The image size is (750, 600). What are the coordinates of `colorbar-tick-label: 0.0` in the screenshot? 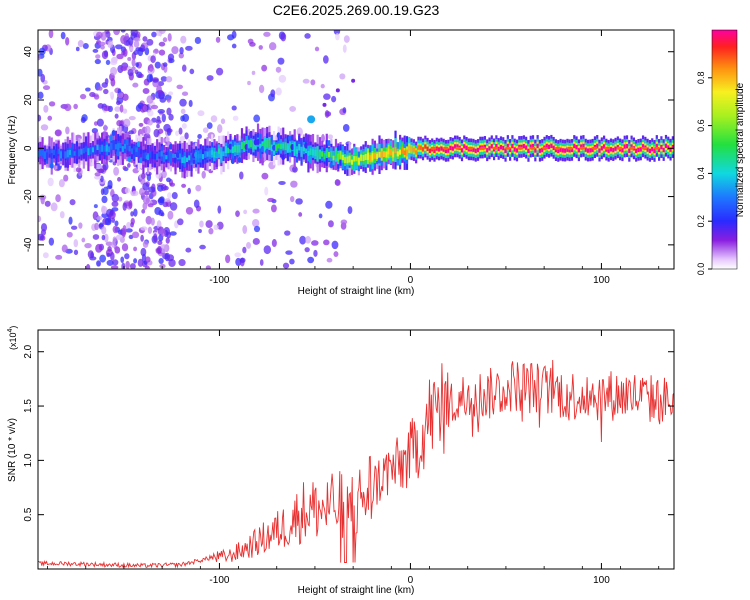 It's located at (701, 269).